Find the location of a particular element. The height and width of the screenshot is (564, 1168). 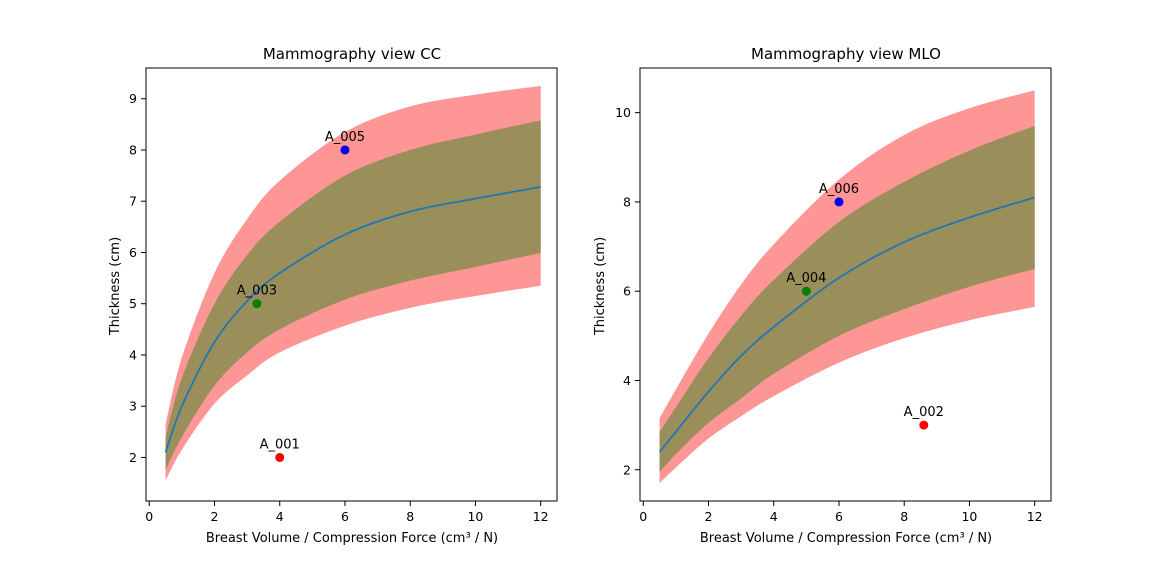

point-label: A_002 is located at coordinates (924, 412).